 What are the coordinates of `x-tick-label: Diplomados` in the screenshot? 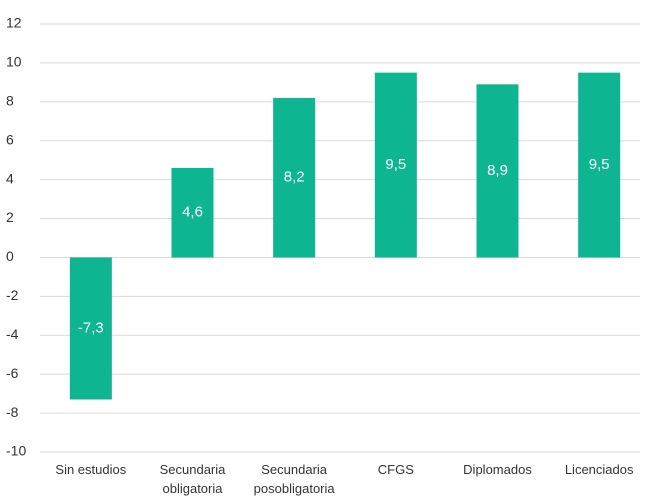 It's located at (497, 469).